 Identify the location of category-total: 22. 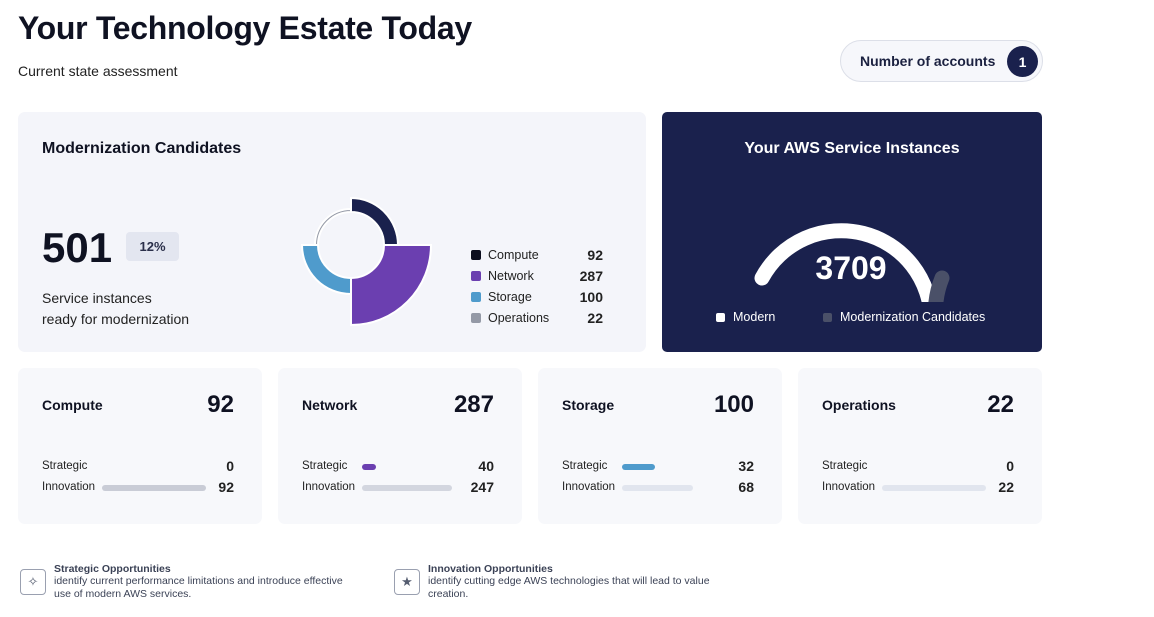
(1000, 404).